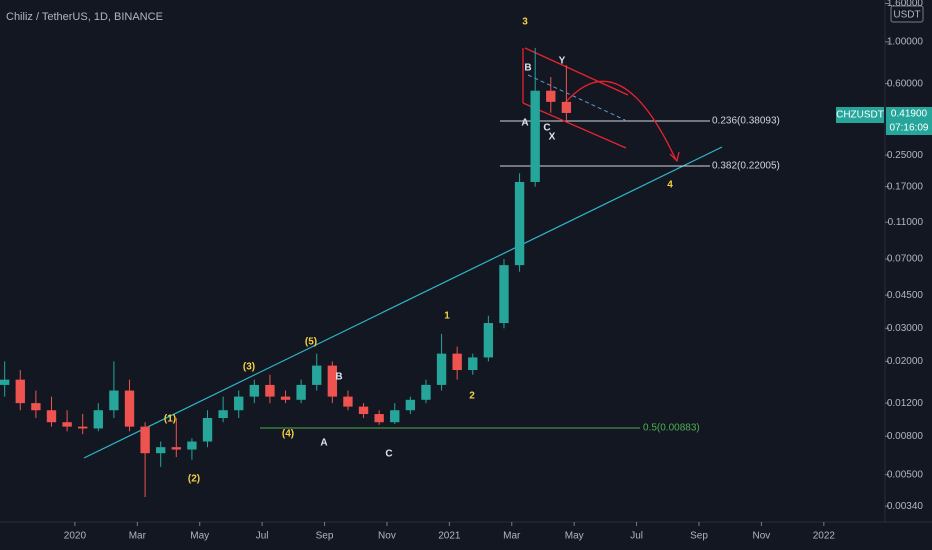 The width and height of the screenshot is (932, 550). What do you see at coordinates (562, 61) in the screenshot?
I see `wave-label: Y` at bounding box center [562, 61].